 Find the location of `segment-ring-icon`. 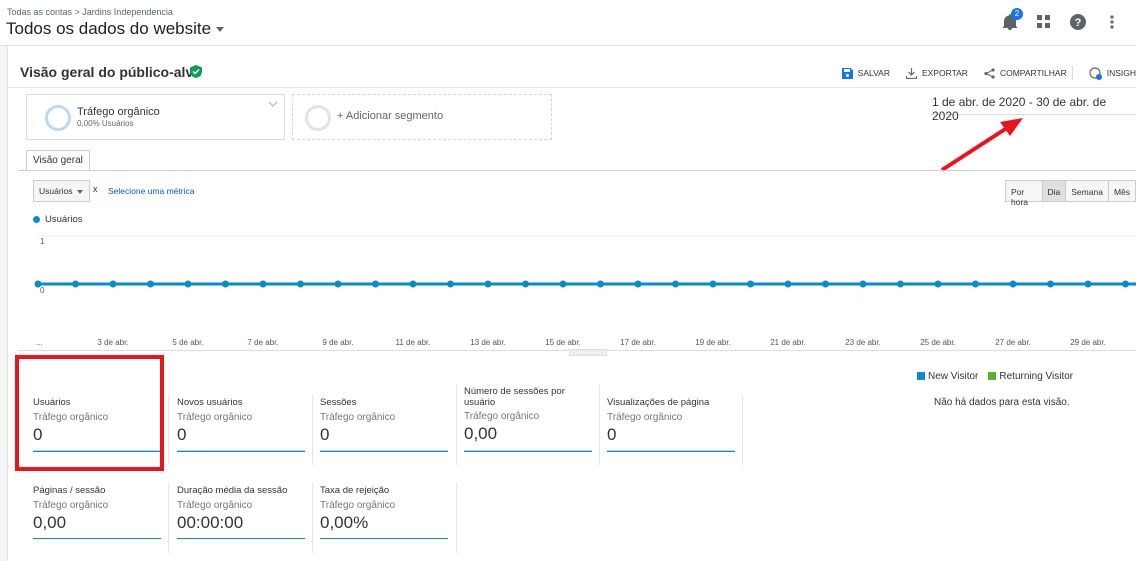

segment-ring-icon is located at coordinates (58, 118).